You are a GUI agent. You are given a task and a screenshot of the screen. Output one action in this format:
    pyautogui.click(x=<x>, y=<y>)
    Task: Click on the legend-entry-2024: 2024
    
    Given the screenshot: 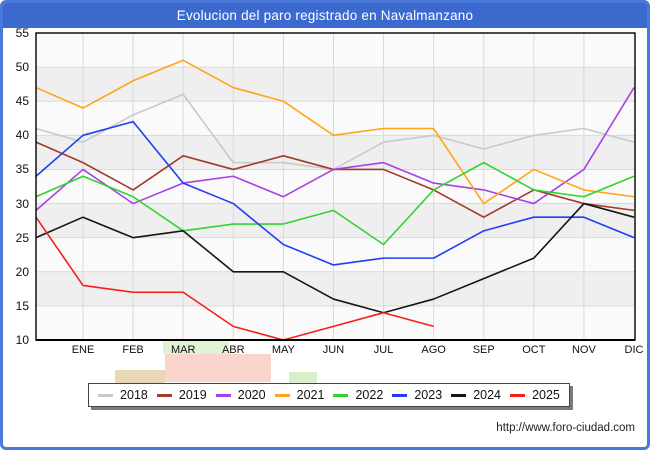 What is the action you would take?
    pyautogui.click(x=476, y=395)
    